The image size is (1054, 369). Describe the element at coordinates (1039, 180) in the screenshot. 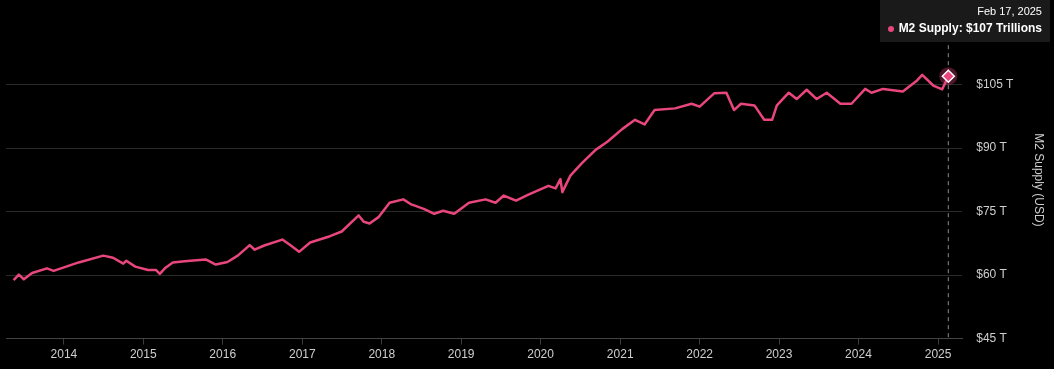

I see `y-axis-title: M2 Supply (USD)` at that location.